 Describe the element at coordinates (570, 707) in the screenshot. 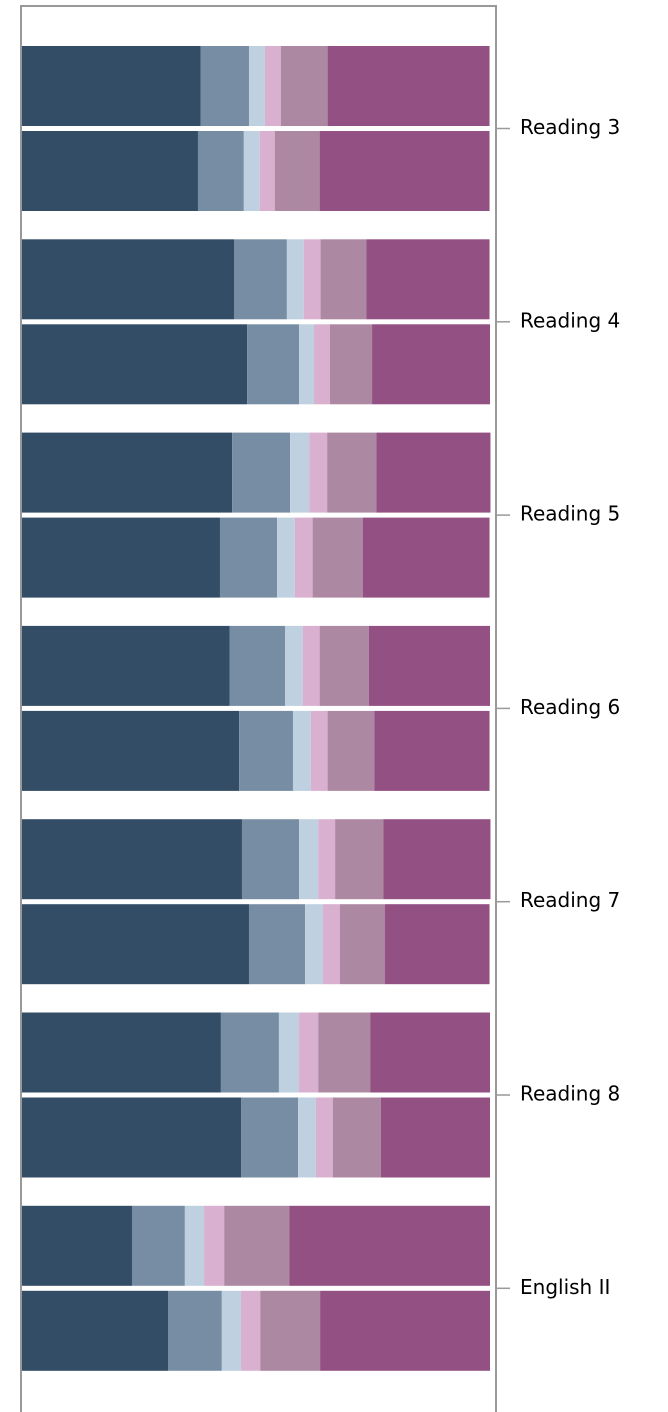

I see `category-label: Reading 6` at that location.